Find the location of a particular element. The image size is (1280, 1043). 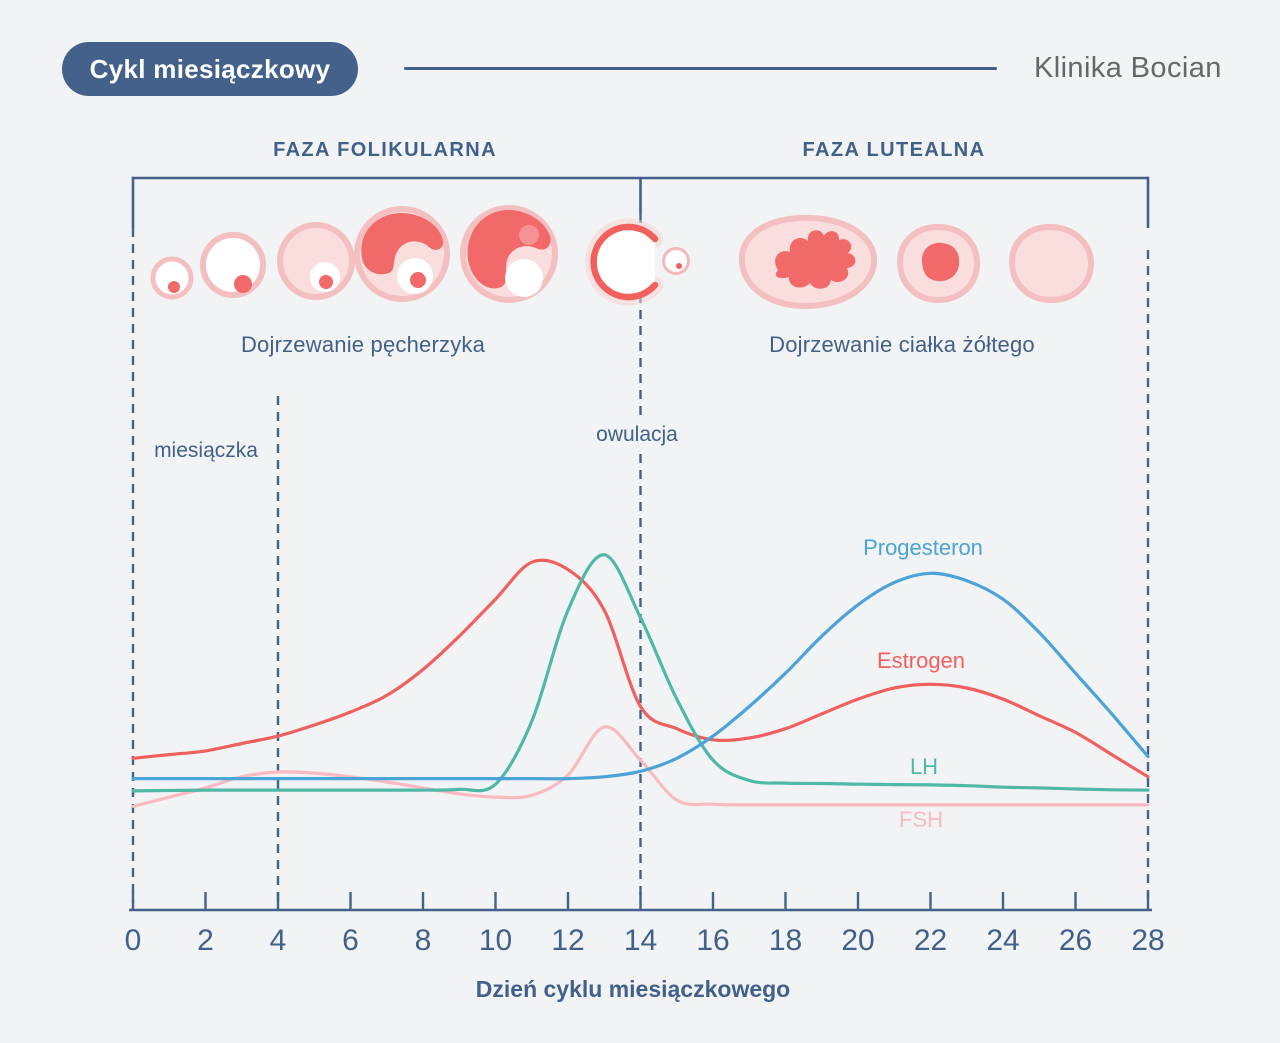

phase-label-luteal: FAZA LUTEALNA is located at coordinates (894, 150).